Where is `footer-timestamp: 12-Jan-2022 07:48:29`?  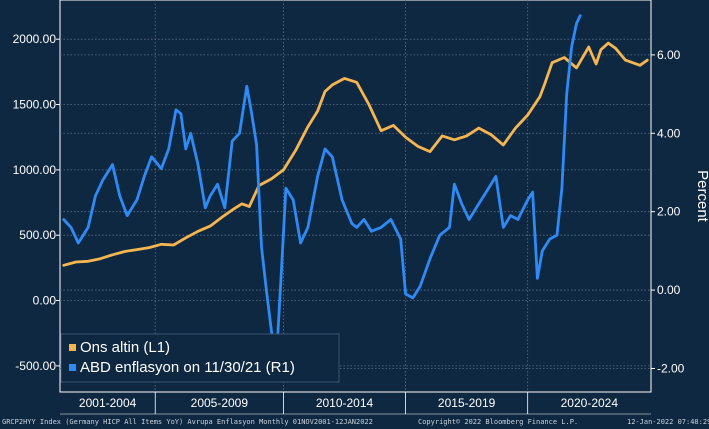
footer-timestamp: 12-Jan-2022 07:48:29 is located at coordinates (668, 422).